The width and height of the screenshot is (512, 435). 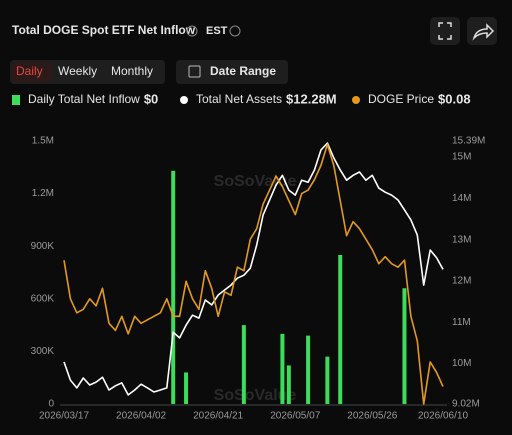 I want to click on calendar-icon, so click(x=194, y=71).